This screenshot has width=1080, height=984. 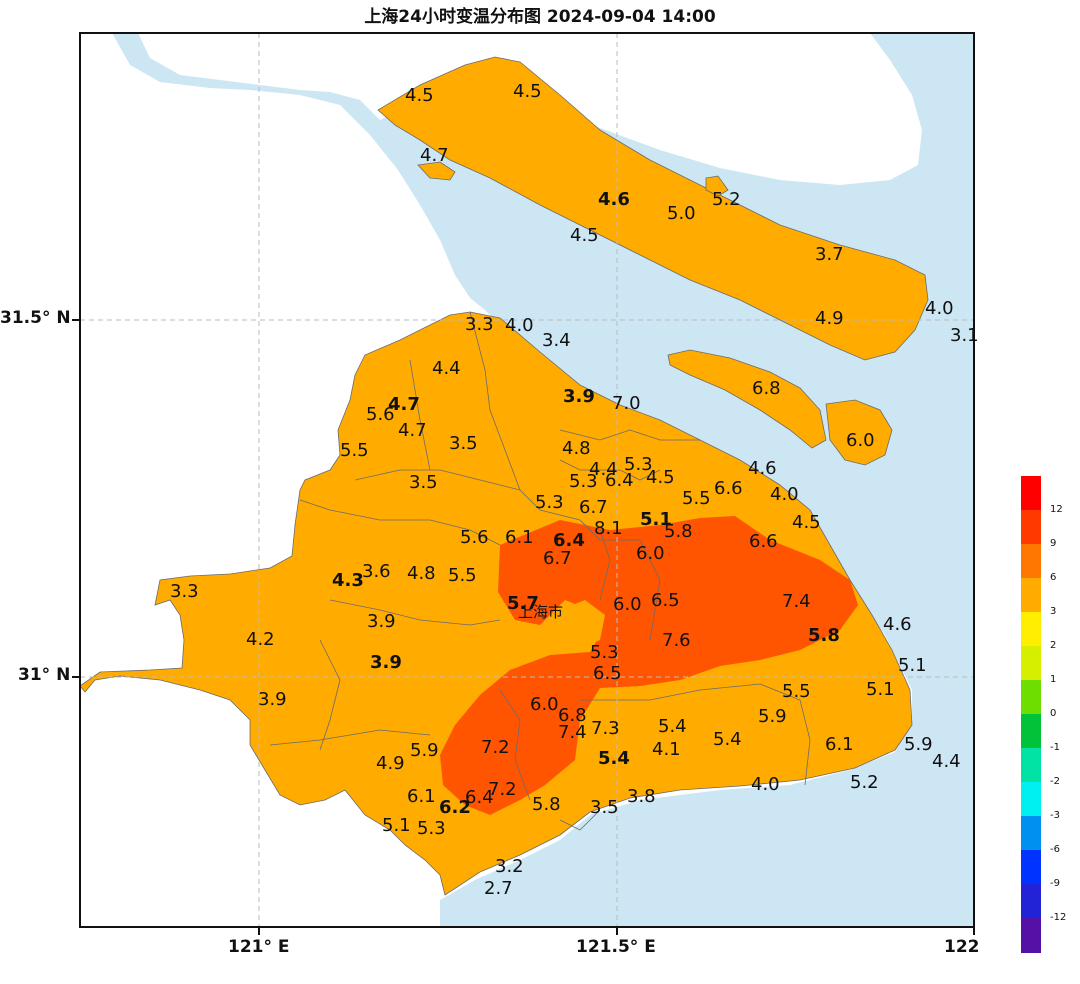 What do you see at coordinates (509, 866) in the screenshot?
I see `station-value: 3.2` at bounding box center [509, 866].